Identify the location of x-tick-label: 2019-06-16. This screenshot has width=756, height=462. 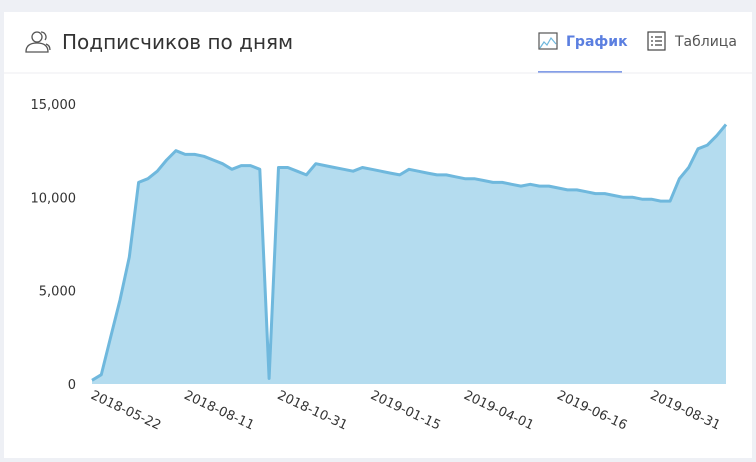
(591, 411).